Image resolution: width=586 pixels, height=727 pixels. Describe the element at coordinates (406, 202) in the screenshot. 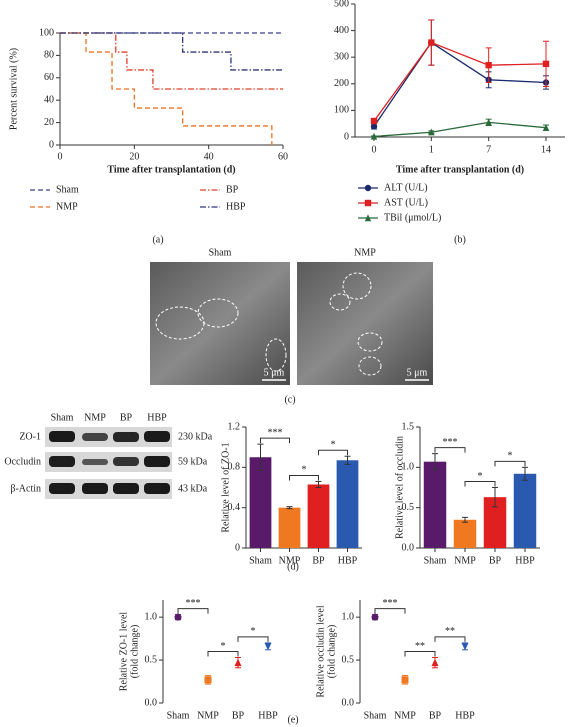

I see `legend-label: AST (U/L)` at that location.